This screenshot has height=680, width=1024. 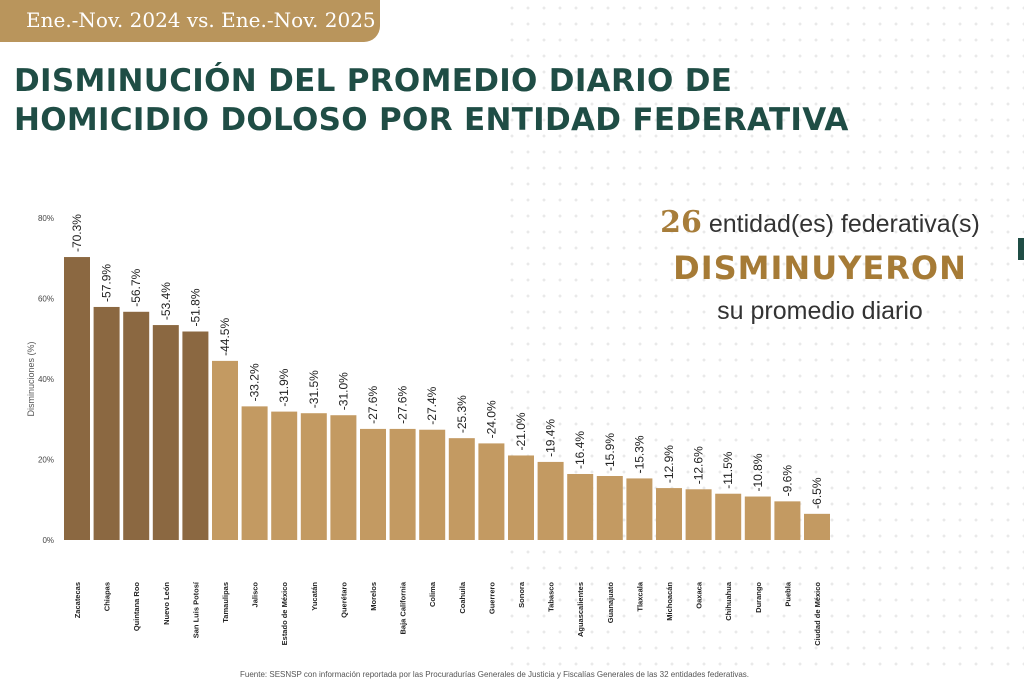 I want to click on x-tick-label: Tabasco, so click(x=551, y=597).